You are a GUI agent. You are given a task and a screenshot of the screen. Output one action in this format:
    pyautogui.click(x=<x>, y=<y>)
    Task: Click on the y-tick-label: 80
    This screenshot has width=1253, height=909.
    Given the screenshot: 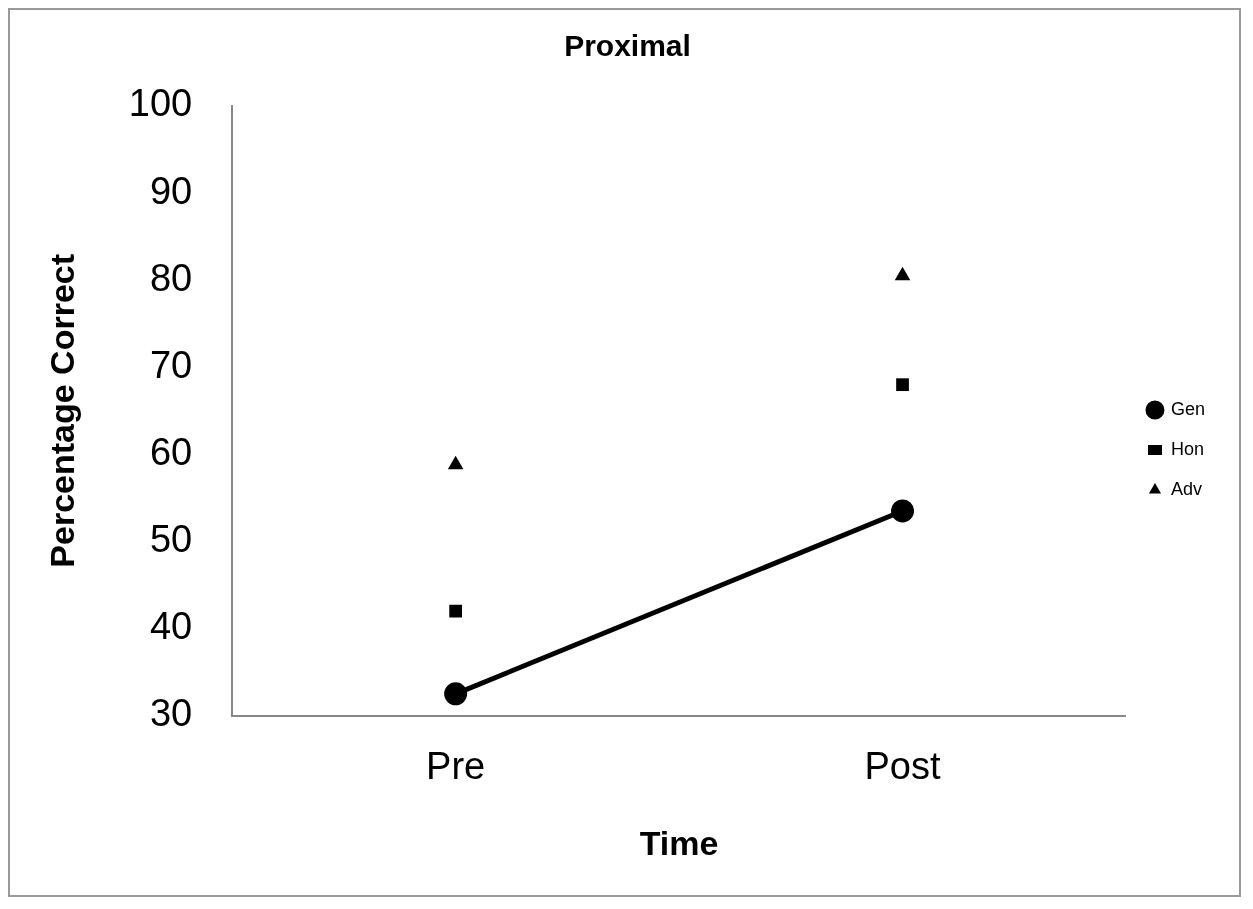 What is the action you would take?
    pyautogui.click(x=171, y=277)
    